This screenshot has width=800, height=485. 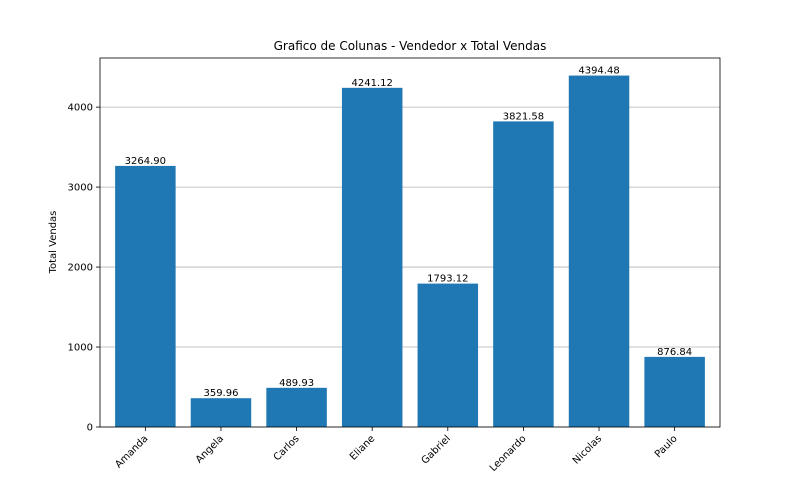 I want to click on bar-value-label-carlos: 489.93, so click(x=296, y=383).